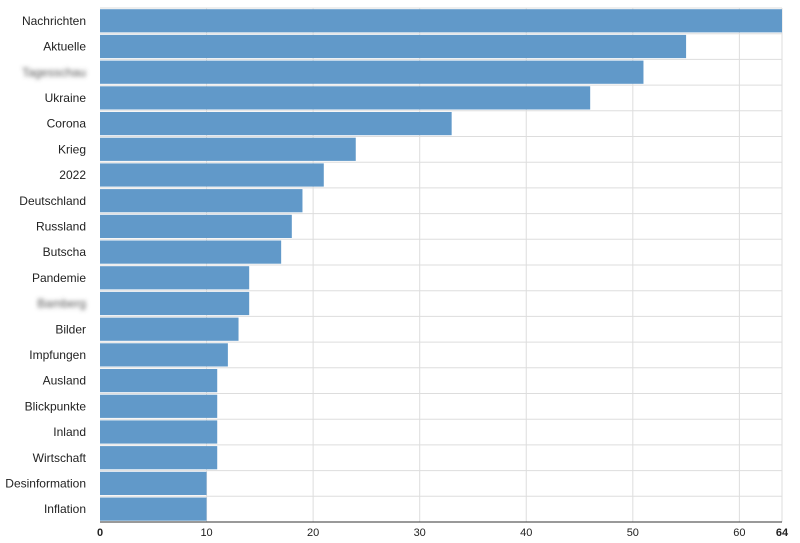  What do you see at coordinates (206, 533) in the screenshot?
I see `x-tick-label: 10` at bounding box center [206, 533].